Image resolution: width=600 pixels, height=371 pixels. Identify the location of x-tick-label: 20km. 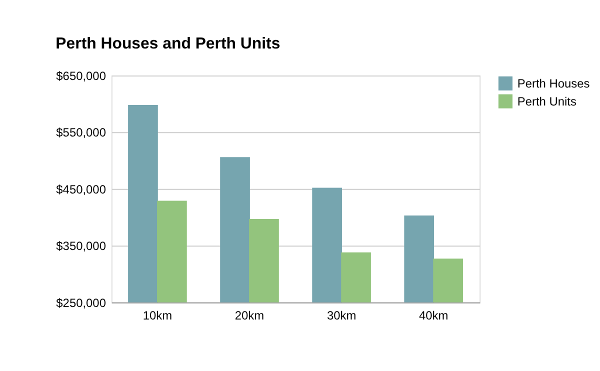
(249, 315).